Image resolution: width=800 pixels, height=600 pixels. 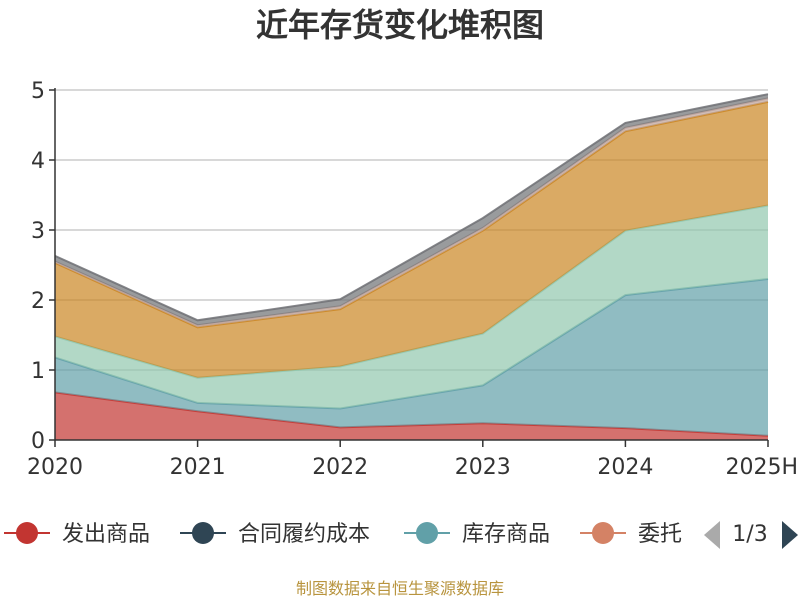 I want to click on x-tick-label: 2024, so click(x=625, y=467).